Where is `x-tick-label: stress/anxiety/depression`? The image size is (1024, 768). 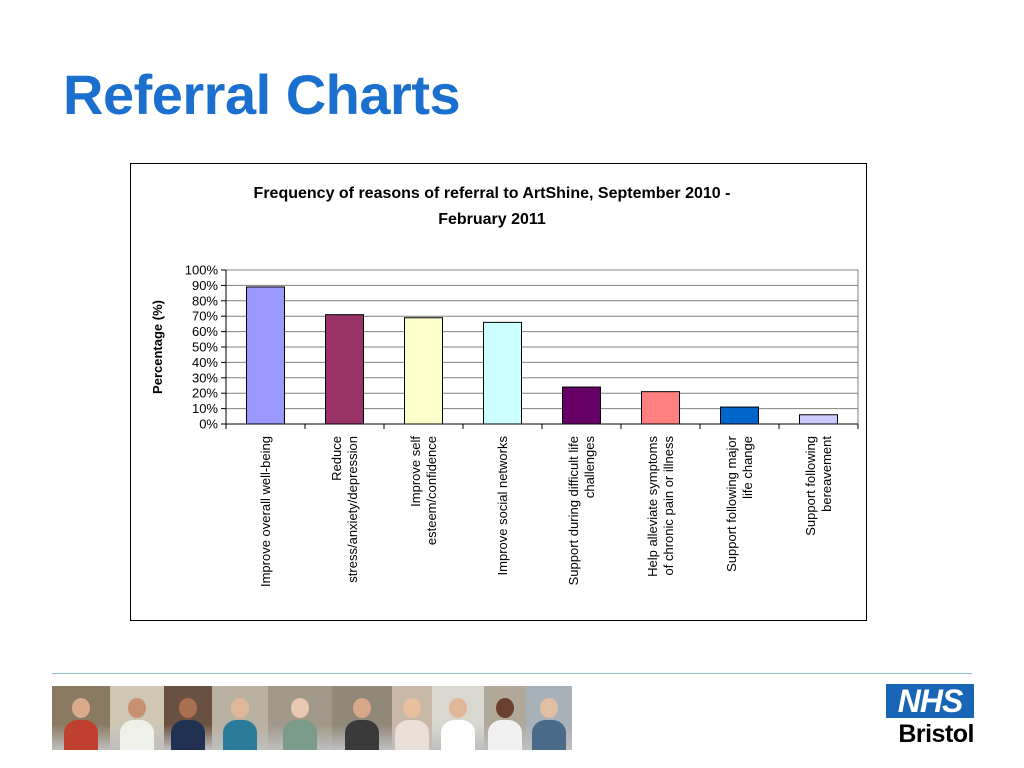 x-tick-label: stress/anxiety/depression is located at coordinates (352, 509).